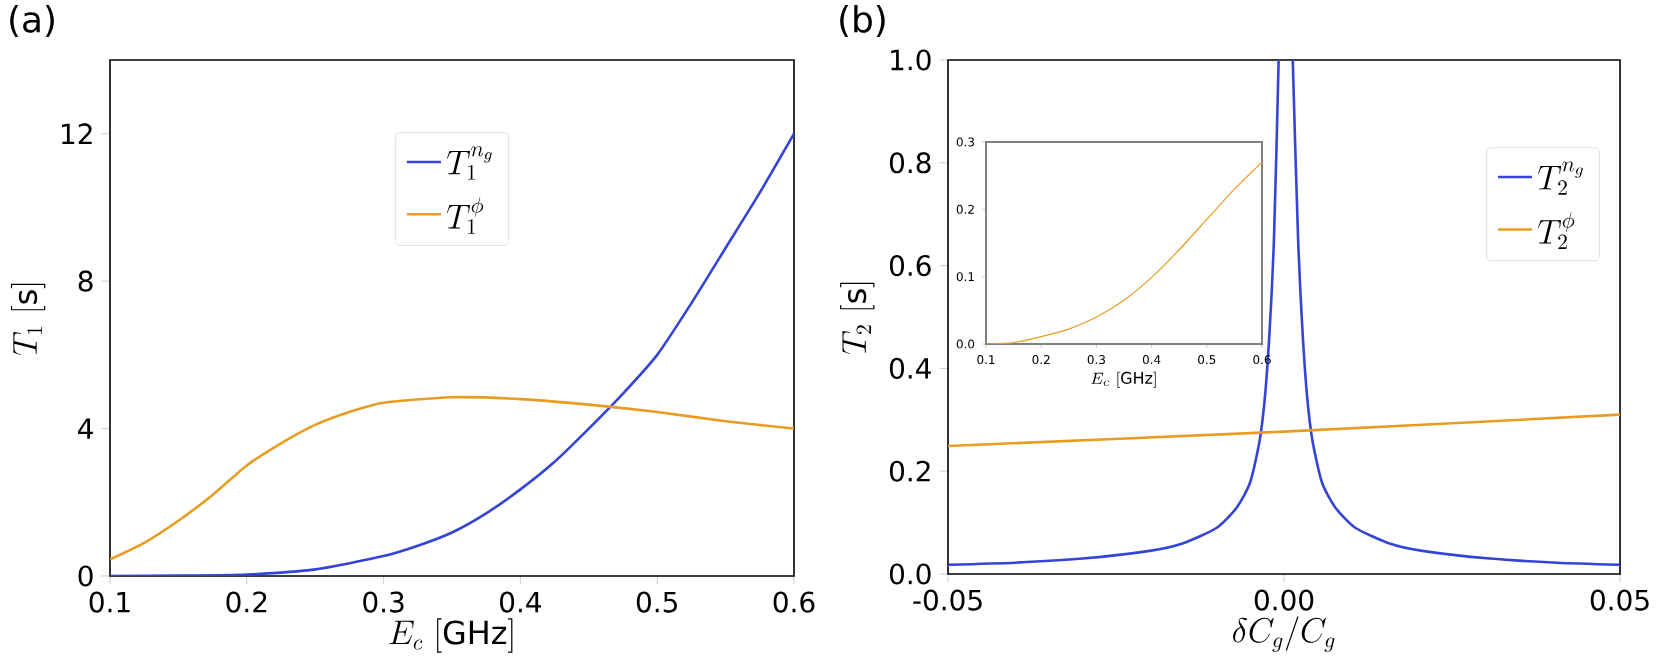 The width and height of the screenshot is (1660, 670). I want to click on x-axis-title: $\delta C_g/C_g$, so click(1284, 634).